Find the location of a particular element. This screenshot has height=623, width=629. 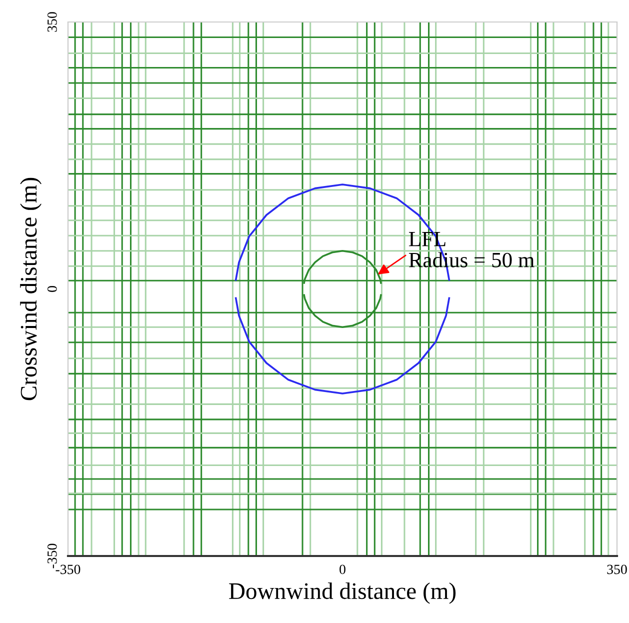

y-tick-label: 0 is located at coordinates (52, 289).